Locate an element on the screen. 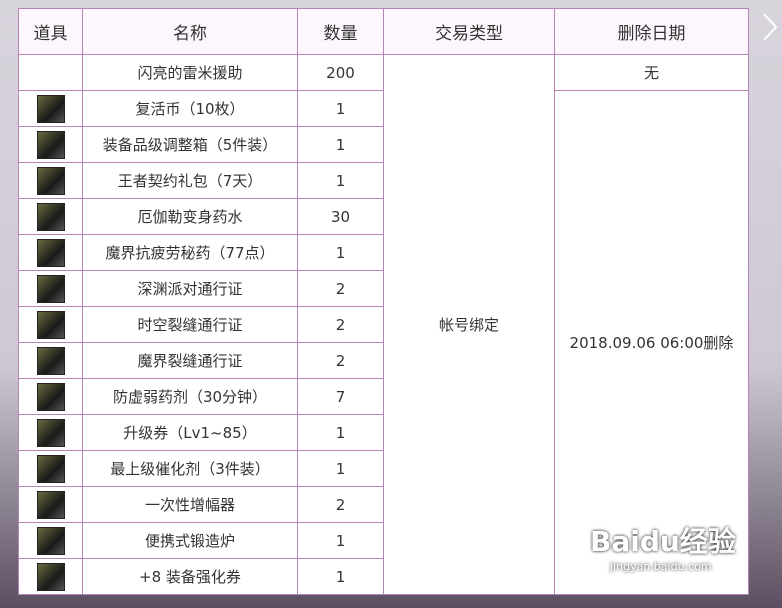 This screenshot has height=608, width=782. item-name: 便携式锻造炉 is located at coordinates (190, 540).